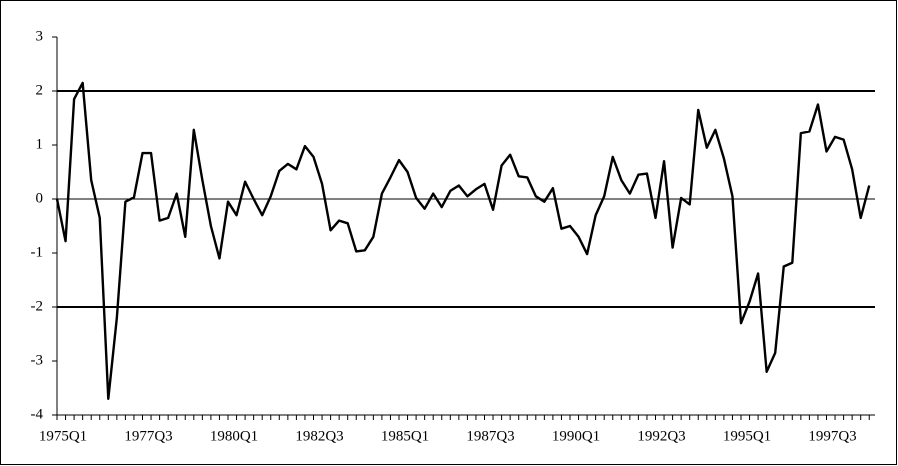  What do you see at coordinates (490, 436) in the screenshot?
I see `x-tick-label: 1987Q3` at bounding box center [490, 436].